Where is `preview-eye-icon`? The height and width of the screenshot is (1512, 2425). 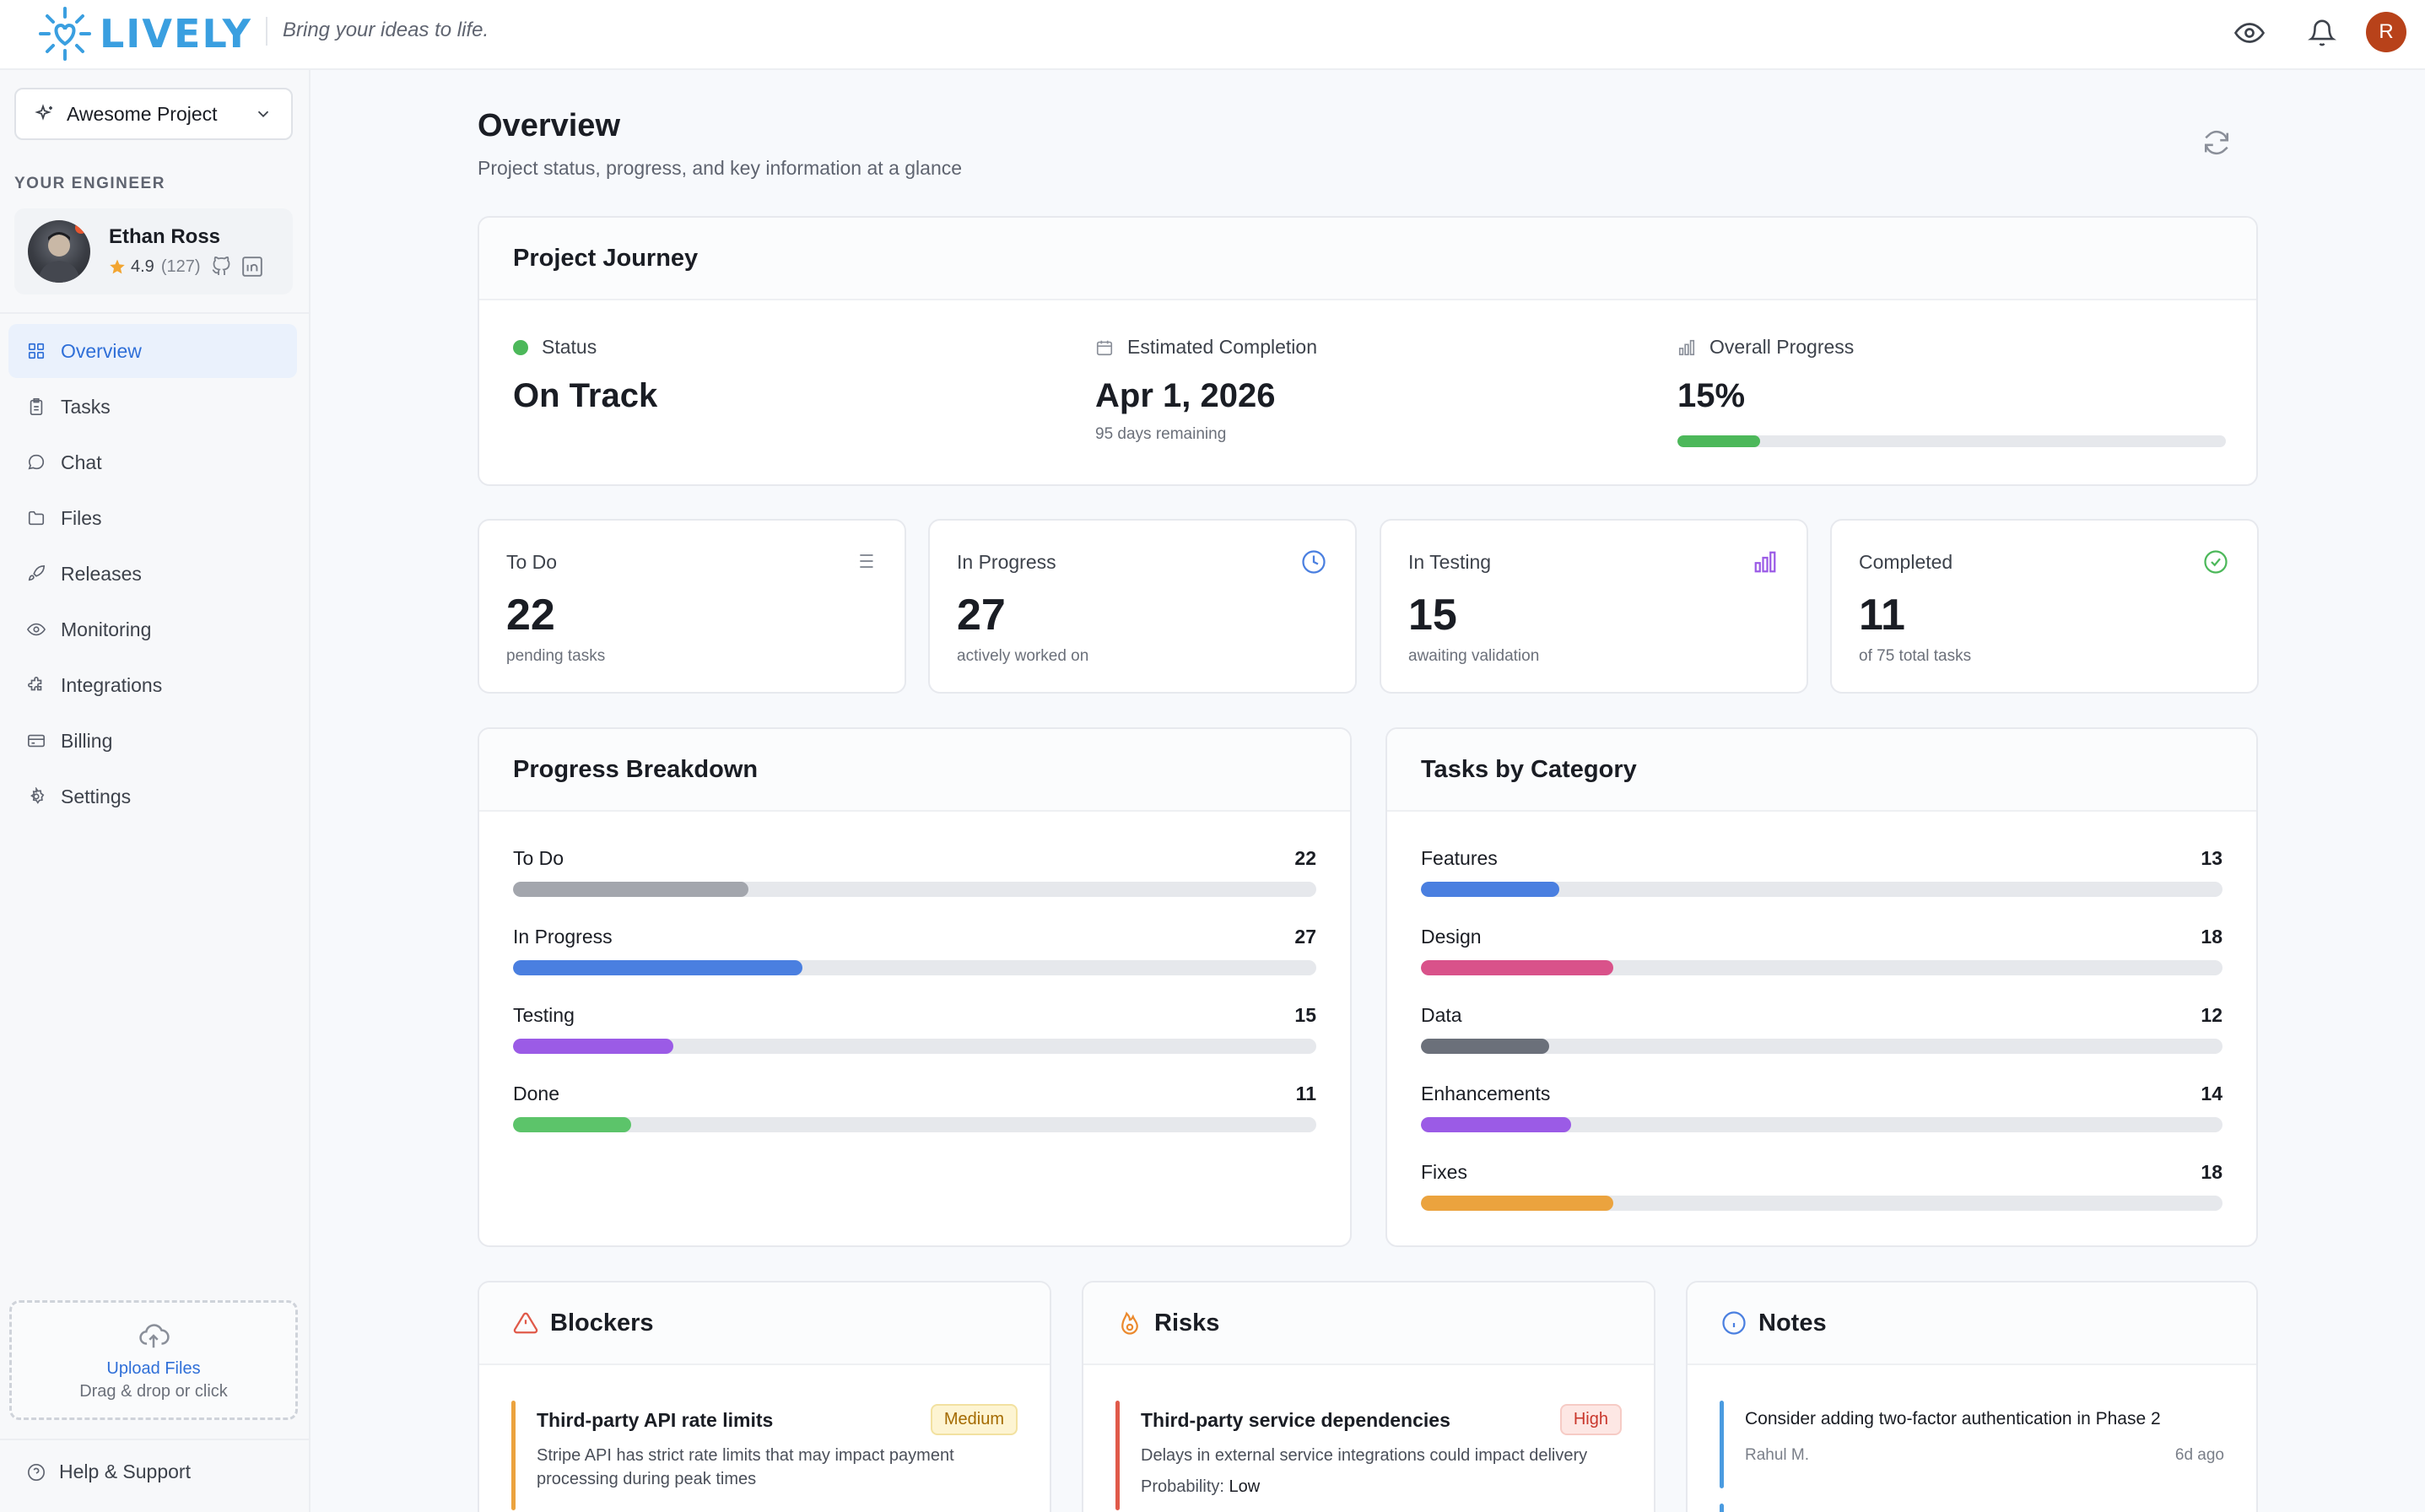 preview-eye-icon is located at coordinates (2249, 32).